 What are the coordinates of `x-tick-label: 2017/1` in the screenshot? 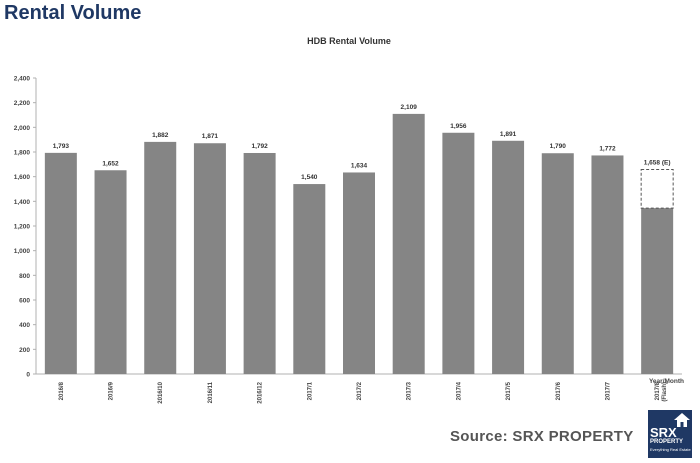 It's located at (310, 390).